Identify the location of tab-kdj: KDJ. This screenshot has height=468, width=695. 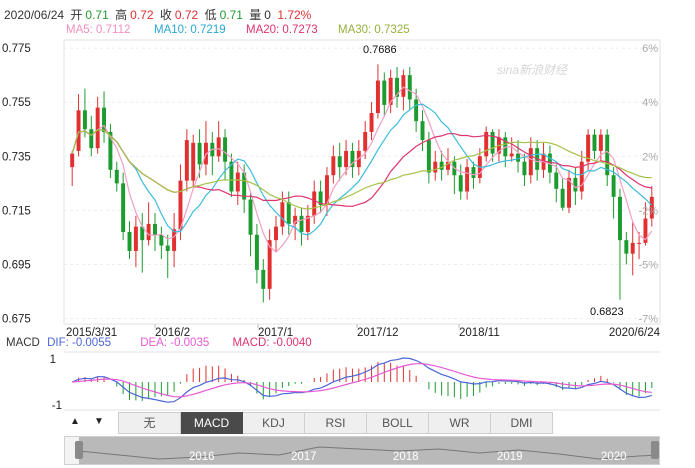
(274, 423).